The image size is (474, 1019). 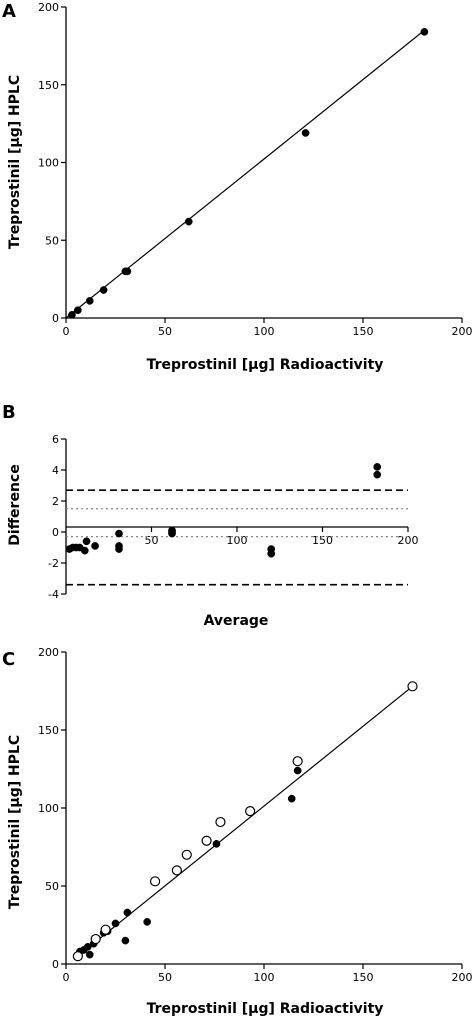 I want to click on y-tick-label: 2, so click(x=55, y=501).